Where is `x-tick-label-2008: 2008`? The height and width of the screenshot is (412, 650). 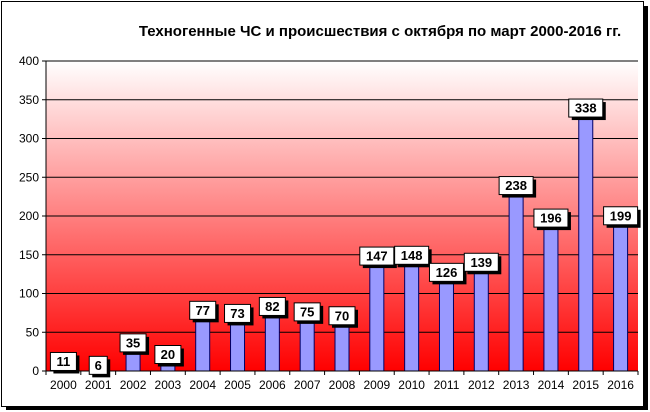
x-tick-label-2008: 2008 is located at coordinates (342, 385).